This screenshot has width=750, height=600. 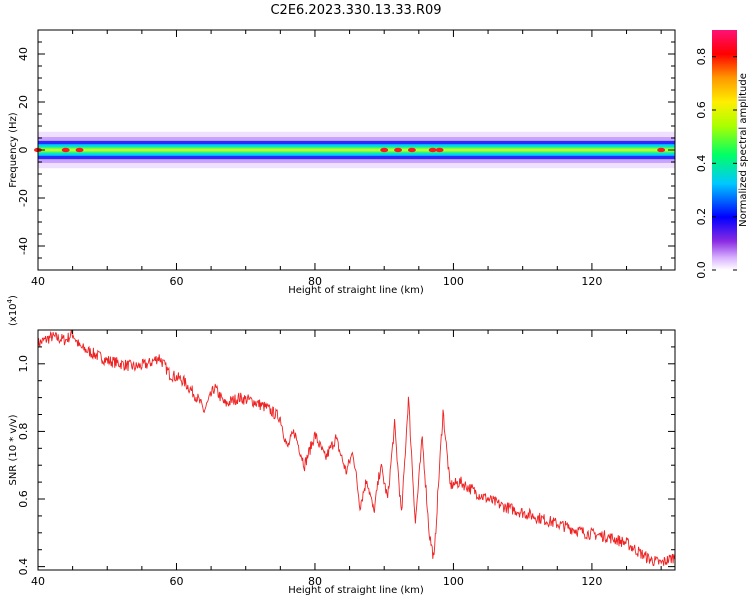 I want to click on colorbar-label: Normalized spectral amplitude, so click(x=743, y=150).